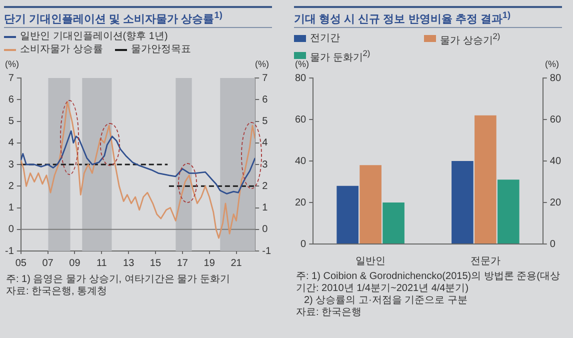  Describe the element at coordinates (556, 78) in the screenshot. I see `y2-tick-label: 80` at that location.